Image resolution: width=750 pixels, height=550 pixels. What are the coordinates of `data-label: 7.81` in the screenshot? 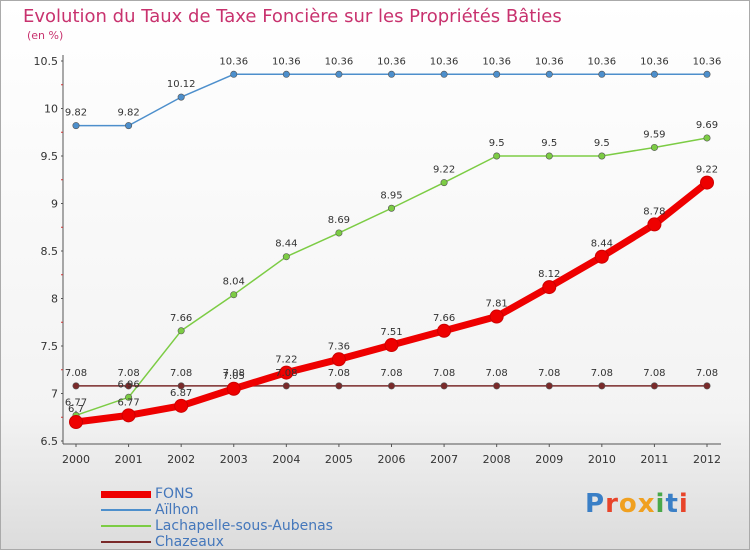 It's located at (497, 304).